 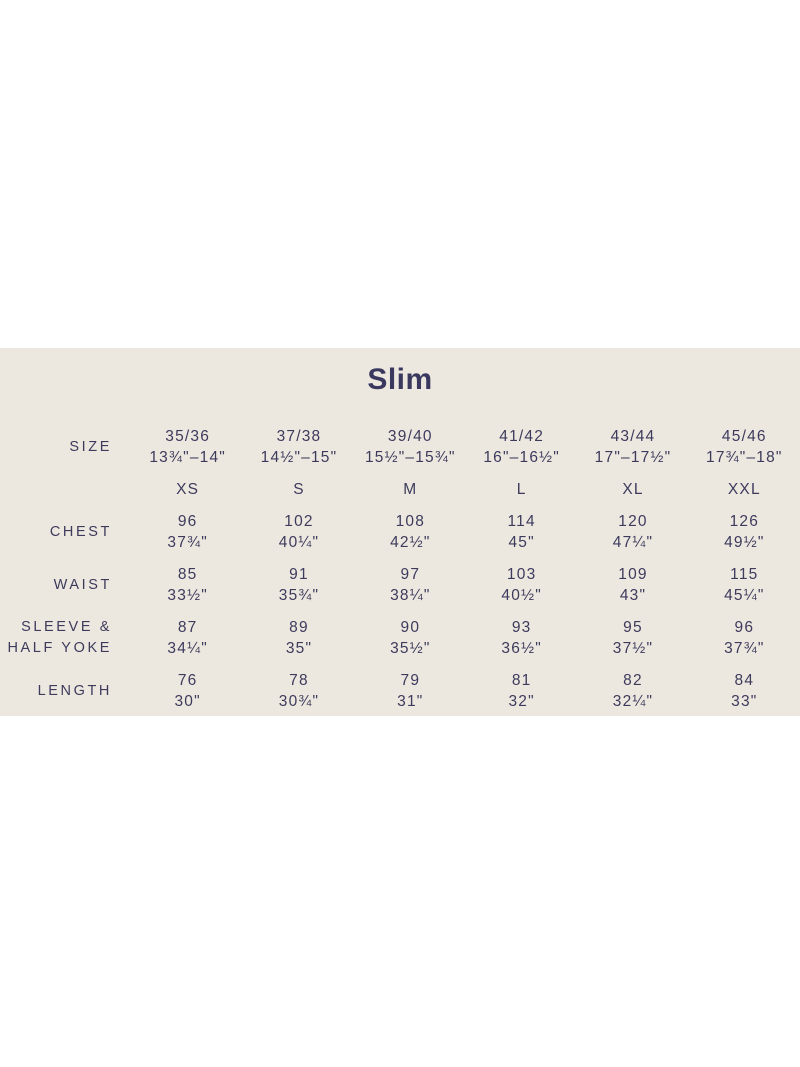 I want to click on measure-cell: 97 38¼", so click(x=410, y=585).